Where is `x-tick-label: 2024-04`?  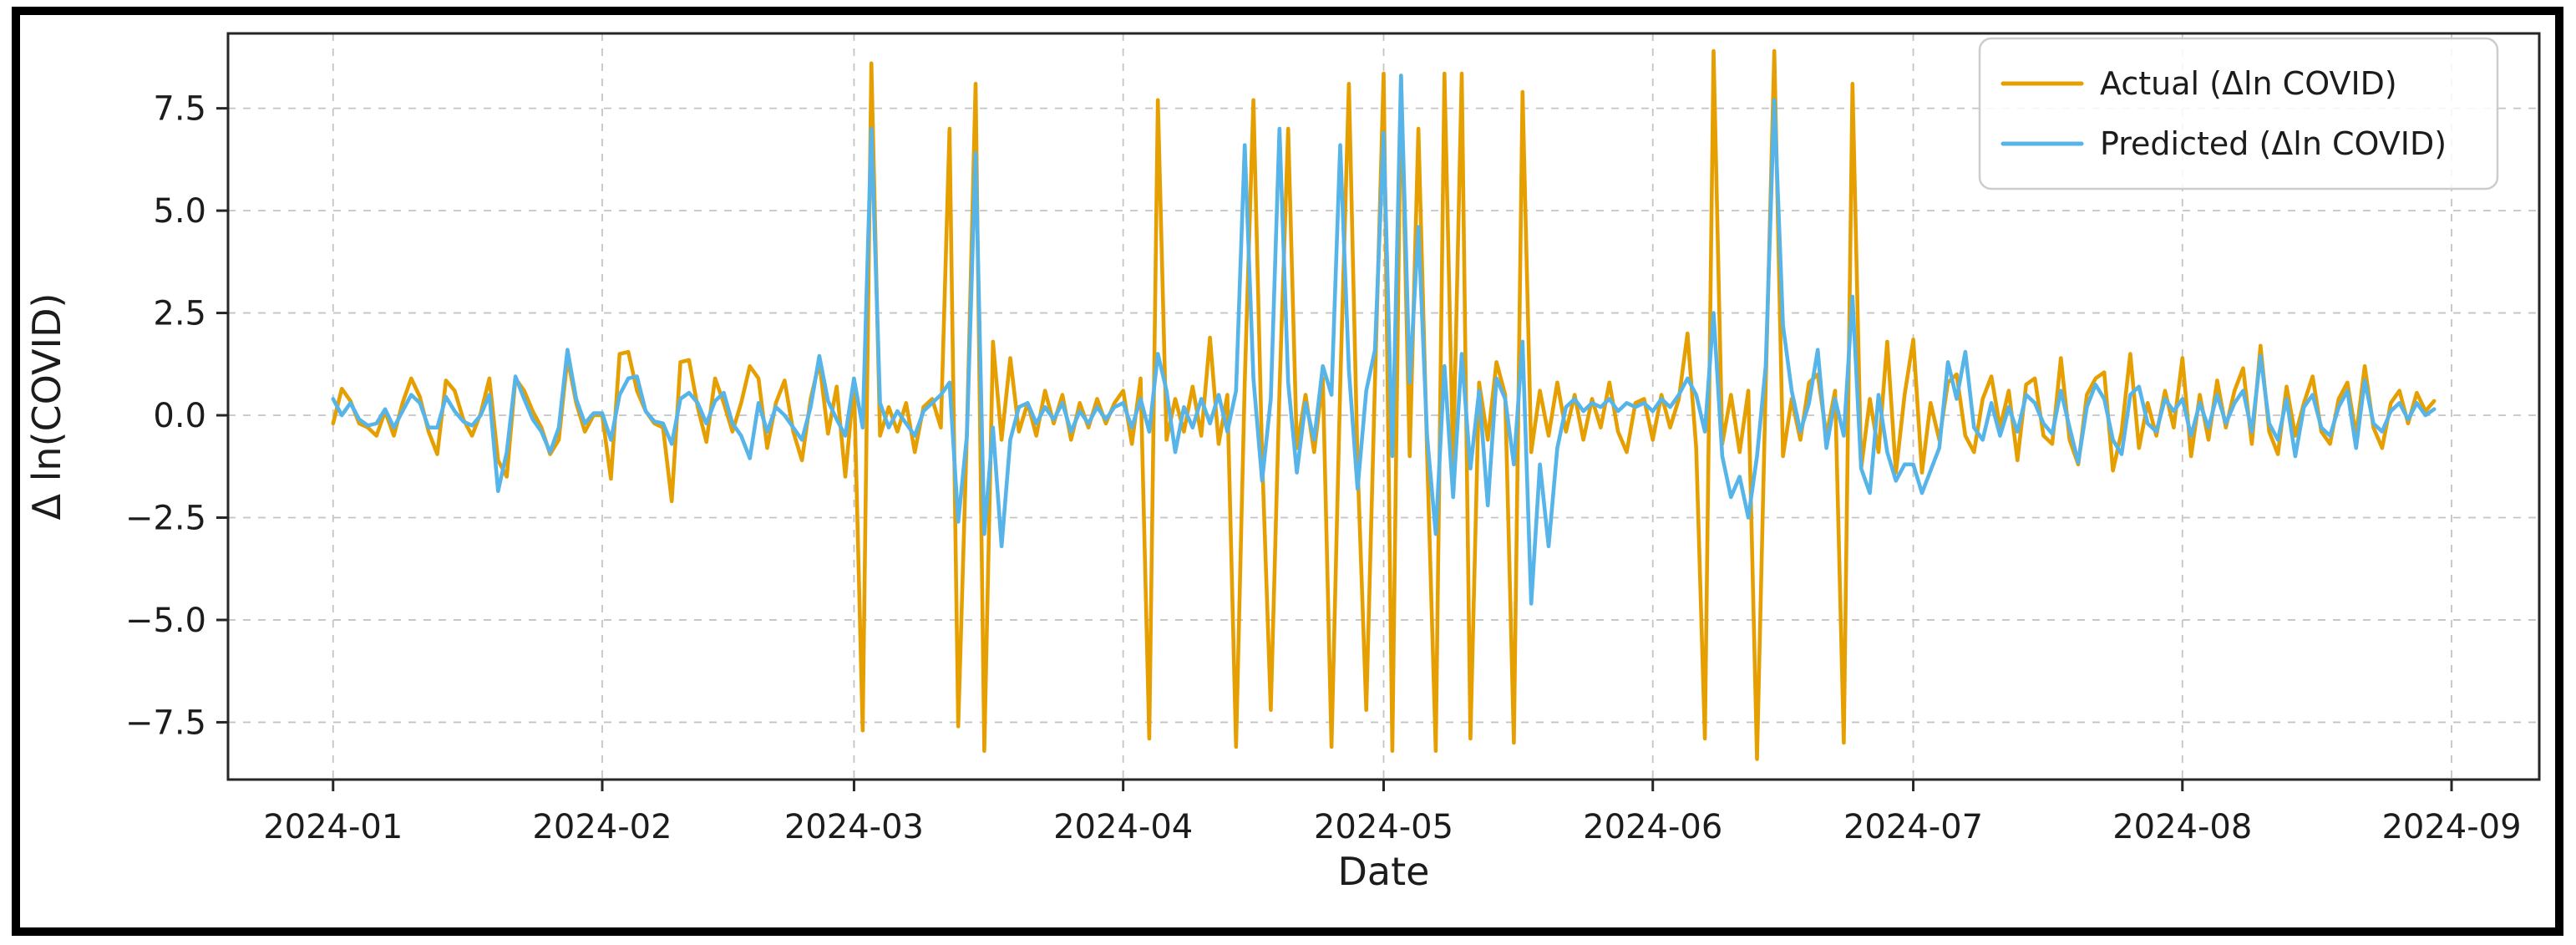 x-tick-label: 2024-04 is located at coordinates (1123, 827).